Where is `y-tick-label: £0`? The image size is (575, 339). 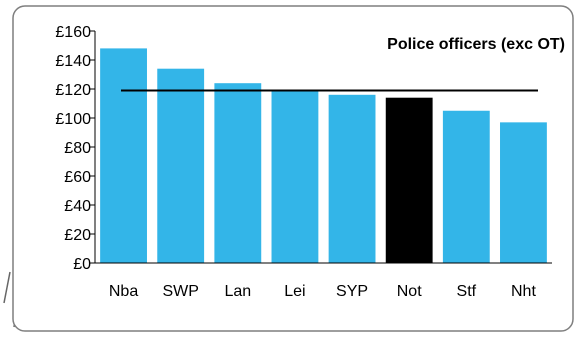
y-tick-label: £0 is located at coordinates (82, 264).